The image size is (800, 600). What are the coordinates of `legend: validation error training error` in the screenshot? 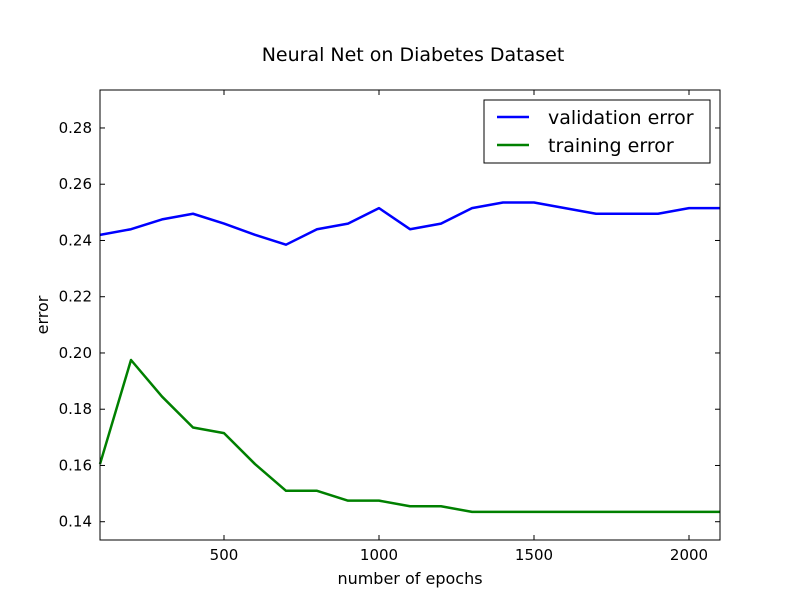 It's located at (597, 131).